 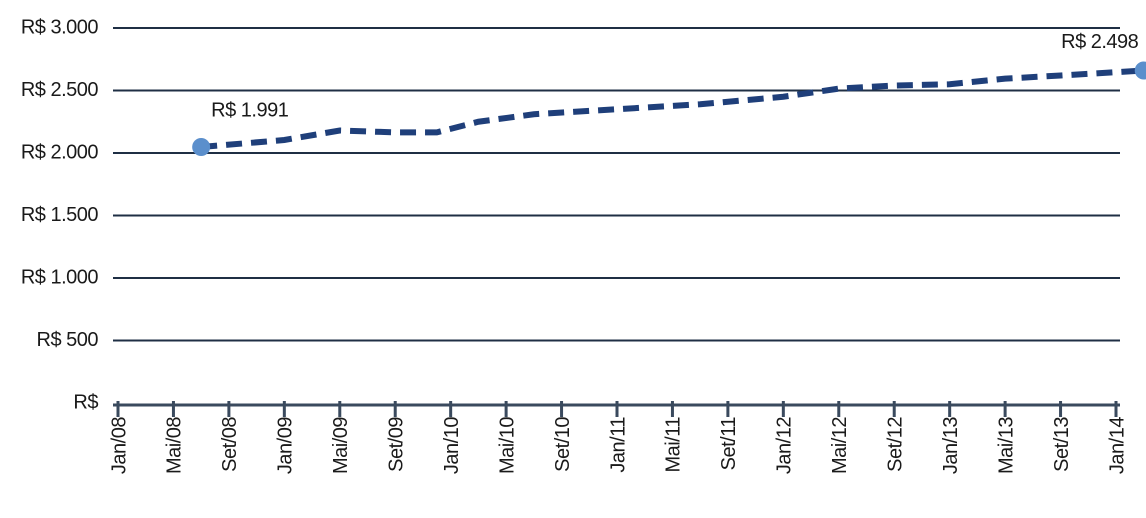 I want to click on x-tick-label: Jan/14, so click(x=1117, y=445).